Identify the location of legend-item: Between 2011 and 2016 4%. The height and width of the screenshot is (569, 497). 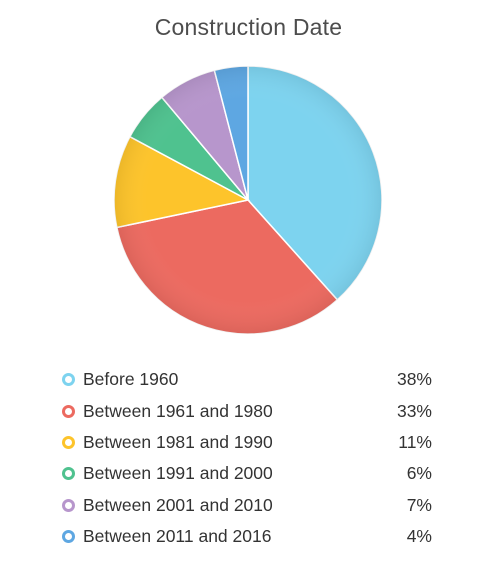
(247, 536).